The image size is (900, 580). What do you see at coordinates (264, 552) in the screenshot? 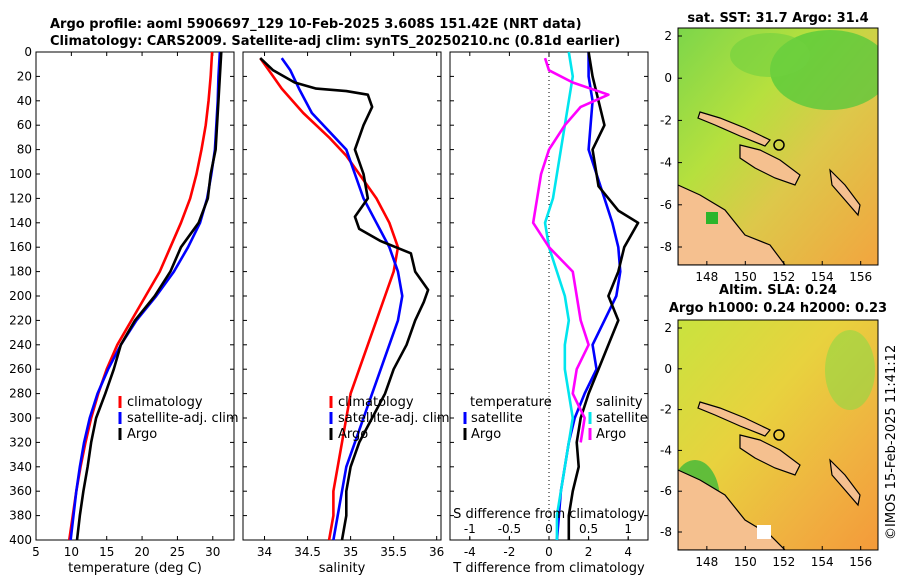
I see `x-tick-label: 34` at bounding box center [264, 552].